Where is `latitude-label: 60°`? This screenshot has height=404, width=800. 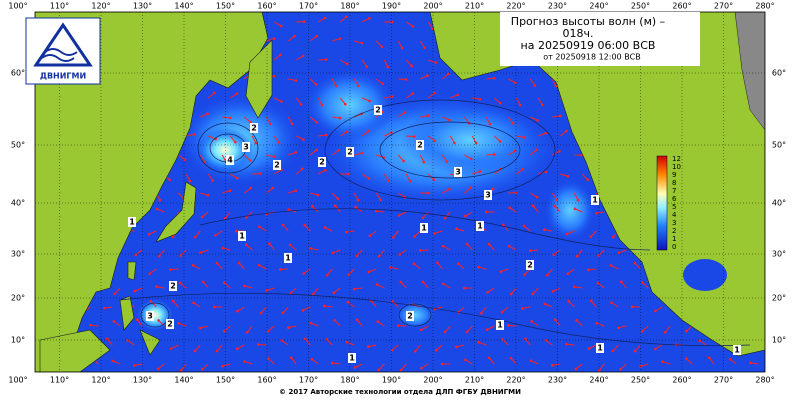
latitude-label: 60° is located at coordinates (18, 73).